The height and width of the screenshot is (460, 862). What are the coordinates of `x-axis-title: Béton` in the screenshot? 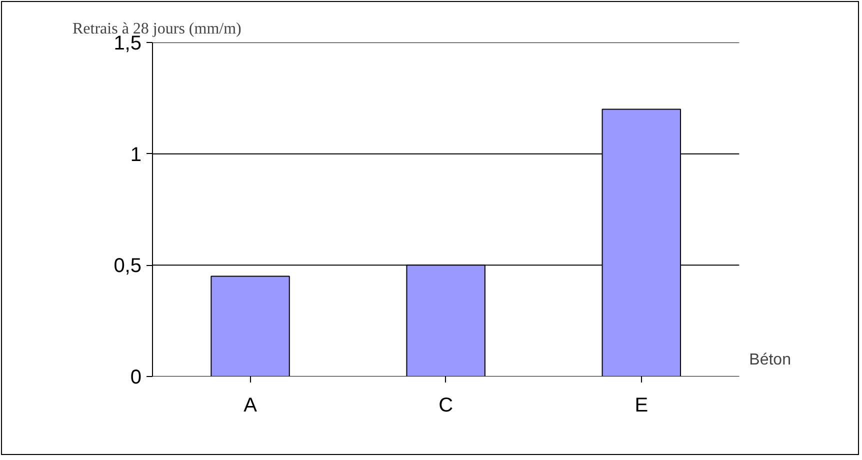 It's located at (770, 360).